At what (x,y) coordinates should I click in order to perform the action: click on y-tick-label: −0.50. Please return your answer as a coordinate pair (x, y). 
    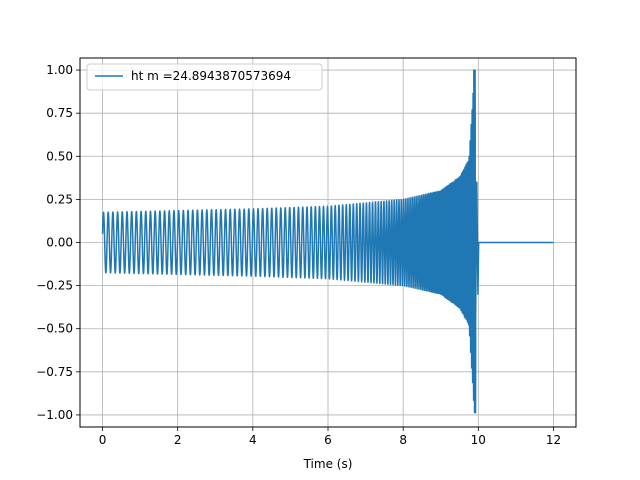
    Looking at the image, I should click on (54, 329).